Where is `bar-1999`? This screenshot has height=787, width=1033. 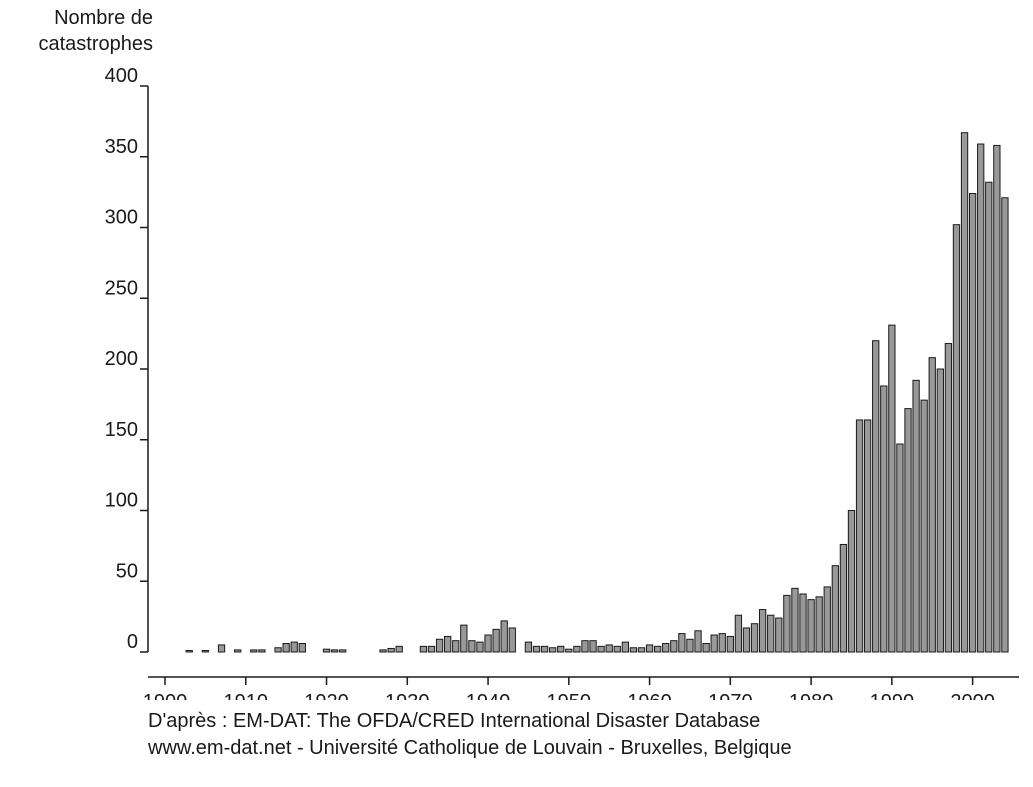
bar-1999 is located at coordinates (964, 392).